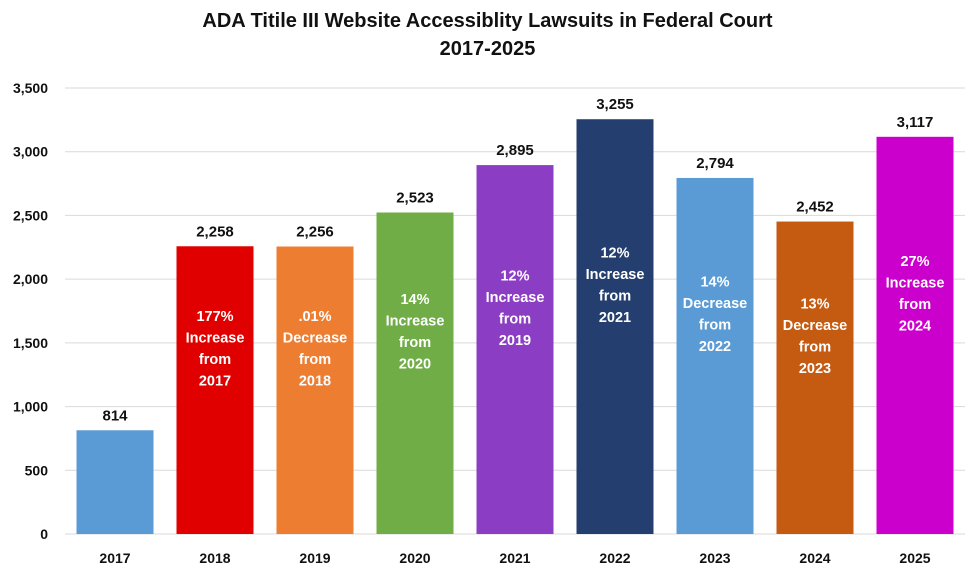 This screenshot has width=975, height=572. Describe the element at coordinates (514, 558) in the screenshot. I see `x-tick-label: 2021` at that location.